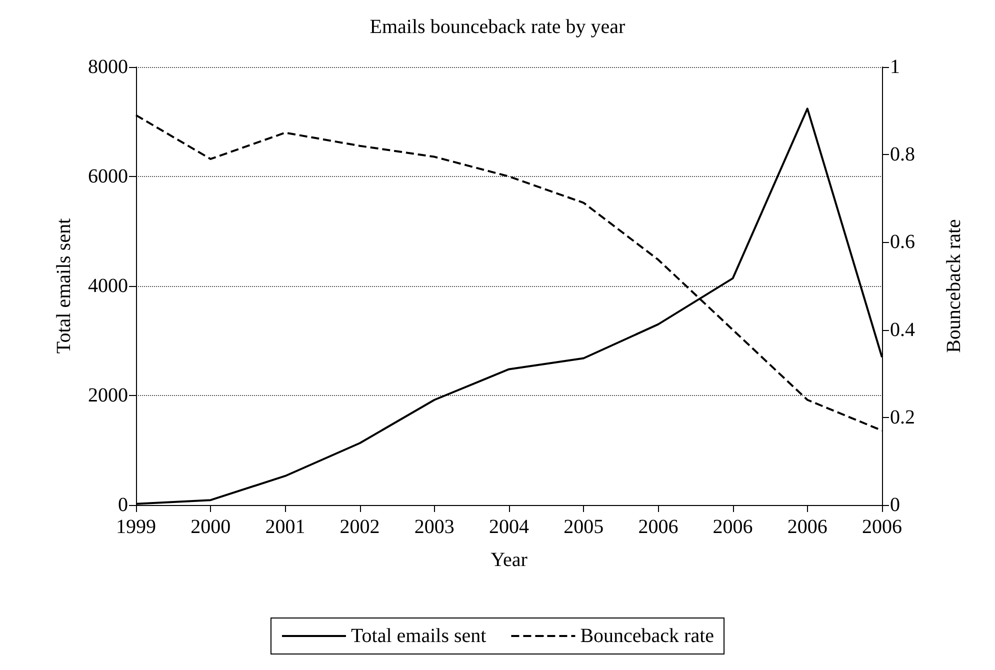 The width and height of the screenshot is (995, 670). Describe the element at coordinates (509, 527) in the screenshot. I see `x-tick-label: 2004` at that location.